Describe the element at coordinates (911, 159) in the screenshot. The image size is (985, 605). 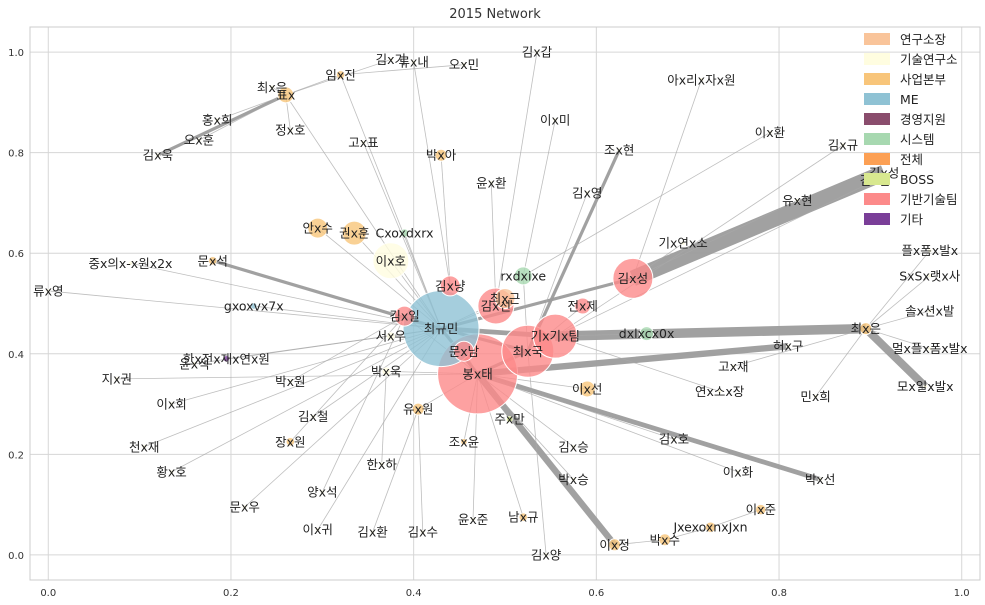
I see `legend-label: 전체` at that location.